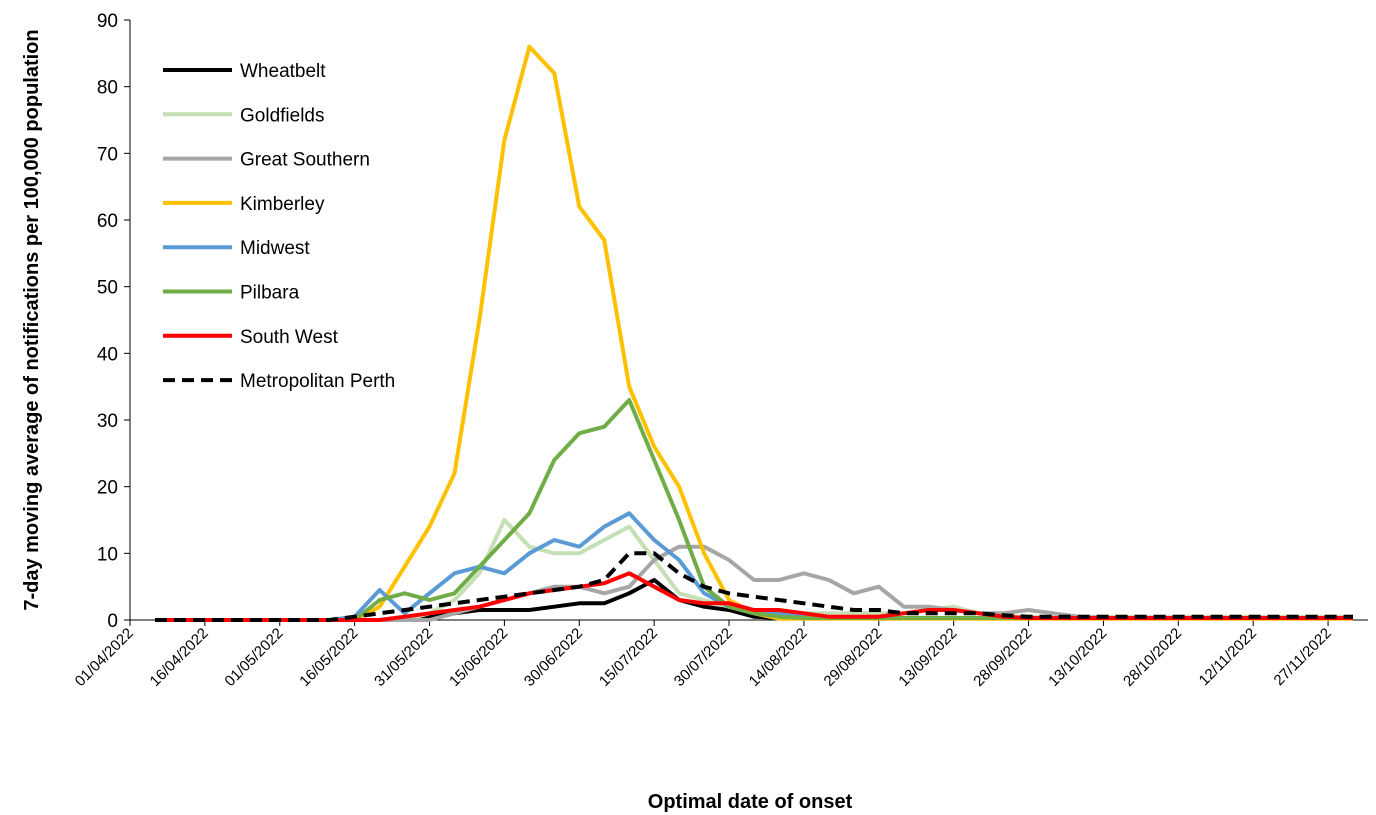 The width and height of the screenshot is (1376, 815). I want to click on y-tick-label: 30, so click(107, 421).